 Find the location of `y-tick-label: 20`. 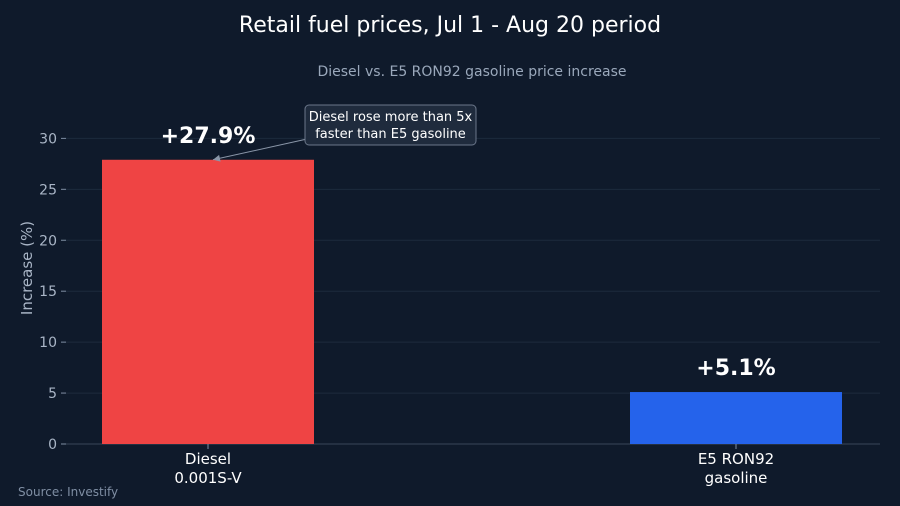

y-tick-label: 20 is located at coordinates (48, 241).